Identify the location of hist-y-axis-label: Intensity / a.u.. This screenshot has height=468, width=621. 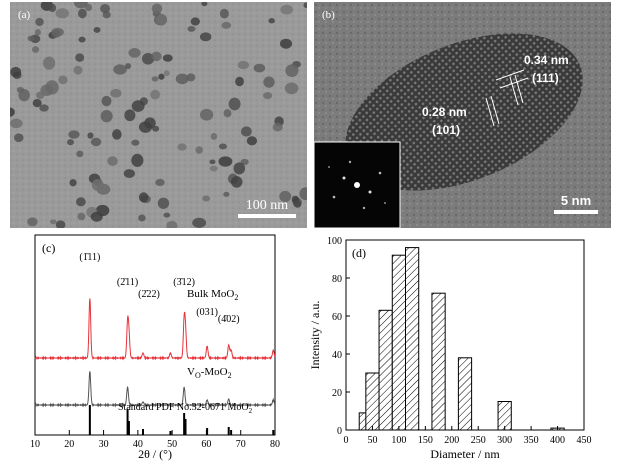
(315, 335).